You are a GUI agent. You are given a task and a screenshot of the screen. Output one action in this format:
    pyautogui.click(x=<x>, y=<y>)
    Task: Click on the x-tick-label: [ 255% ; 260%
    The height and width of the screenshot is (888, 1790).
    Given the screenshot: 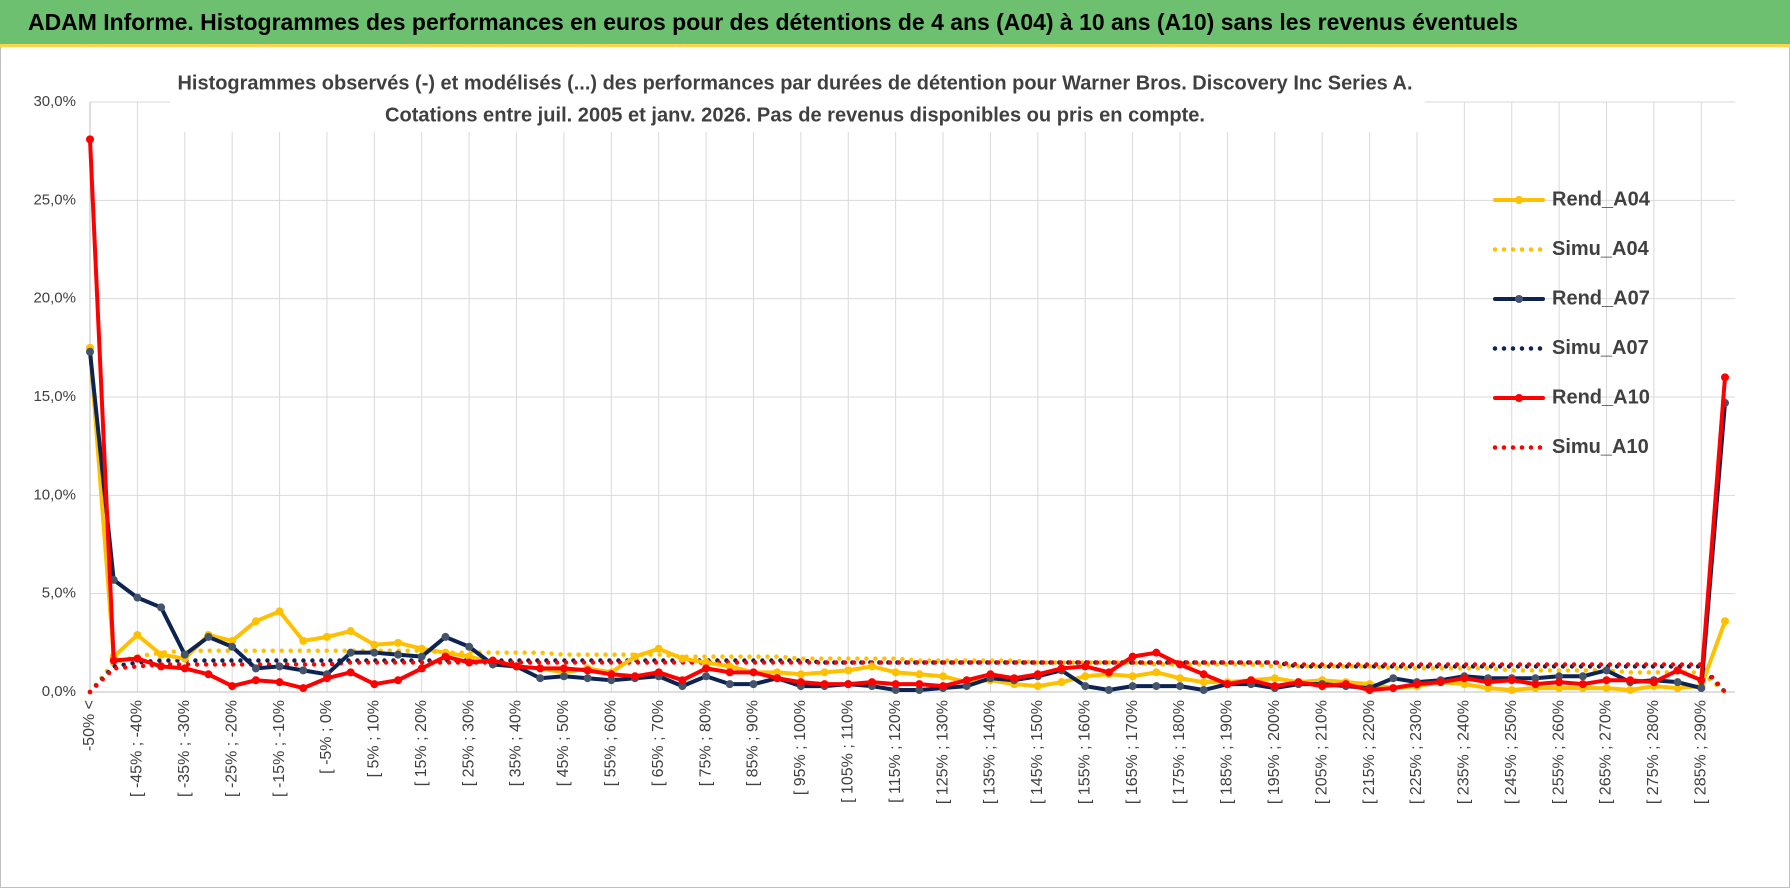 What is the action you would take?
    pyautogui.click(x=1558, y=752)
    